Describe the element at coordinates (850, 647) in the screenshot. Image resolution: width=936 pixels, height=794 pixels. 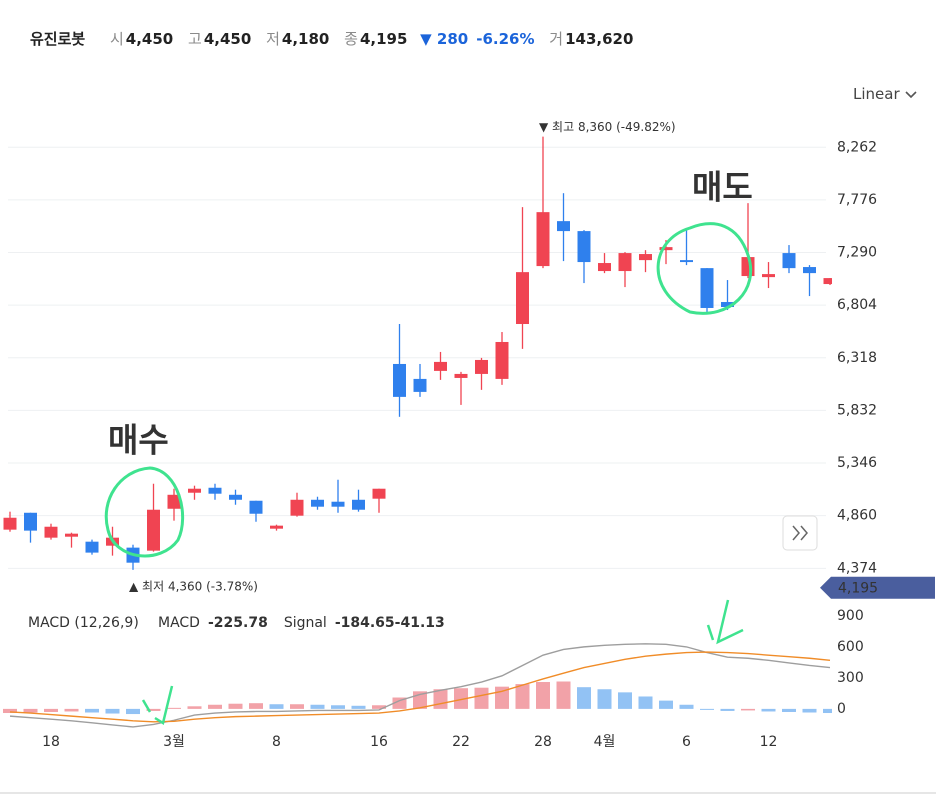
I see `y-tick-label: 600` at that location.